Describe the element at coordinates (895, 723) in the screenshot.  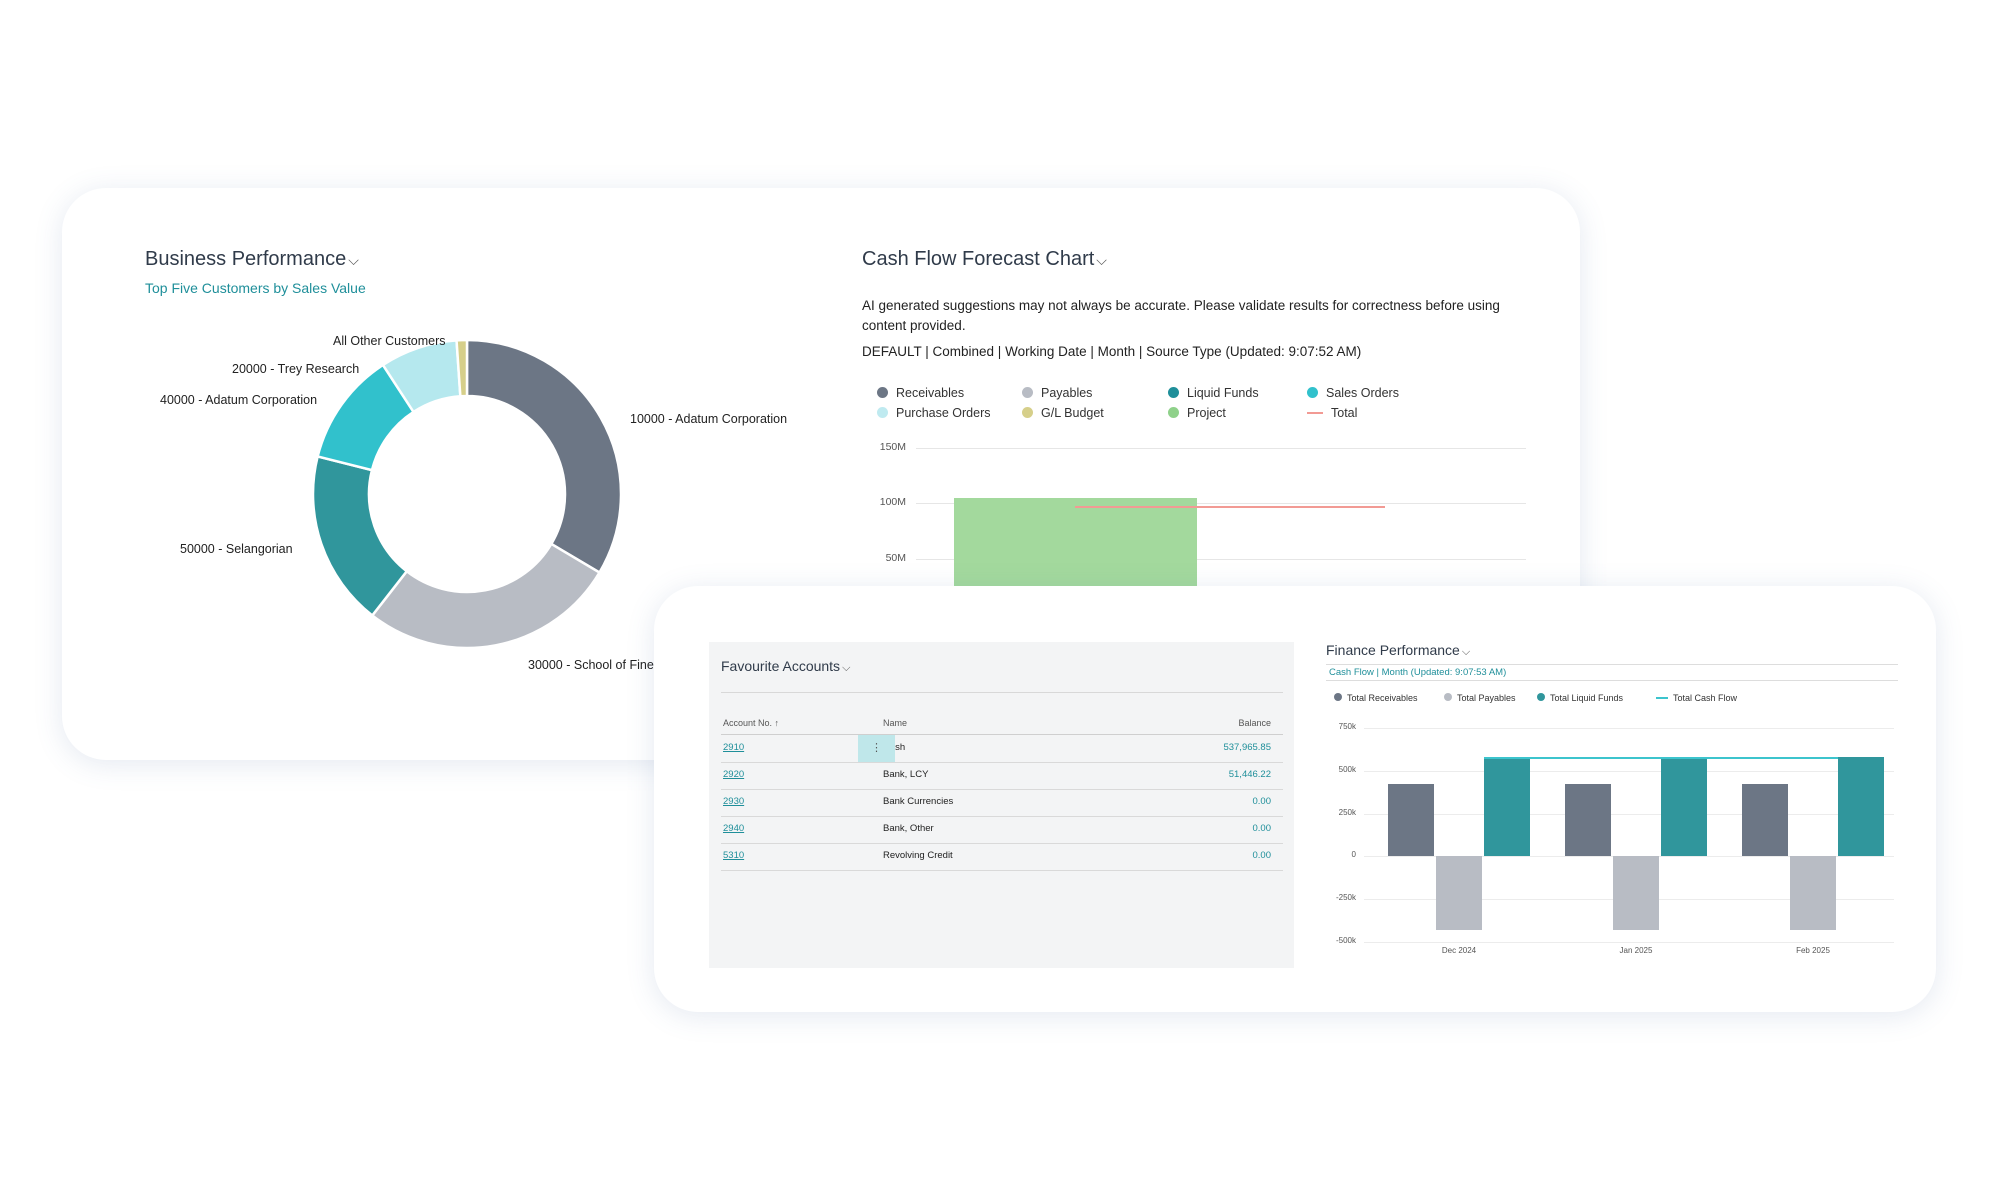
I see `column-header-name: Name` at that location.